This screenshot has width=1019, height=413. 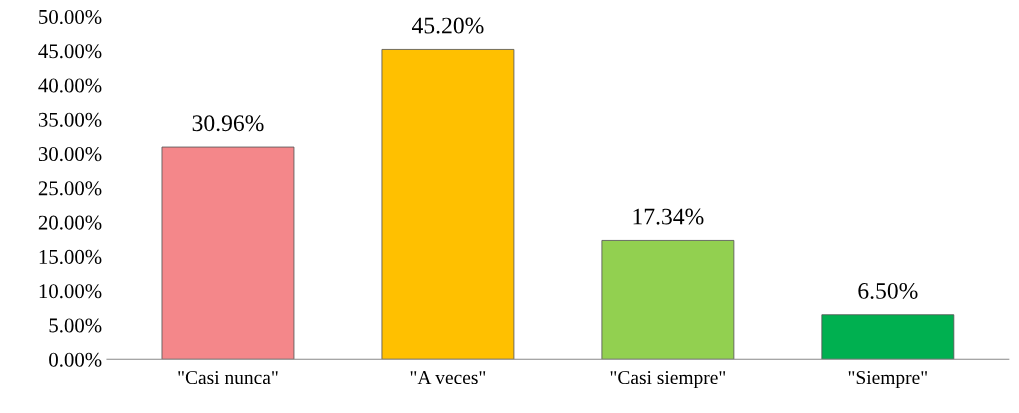 What do you see at coordinates (70, 154) in the screenshot?
I see `y-tick-label: 30.00%` at bounding box center [70, 154].